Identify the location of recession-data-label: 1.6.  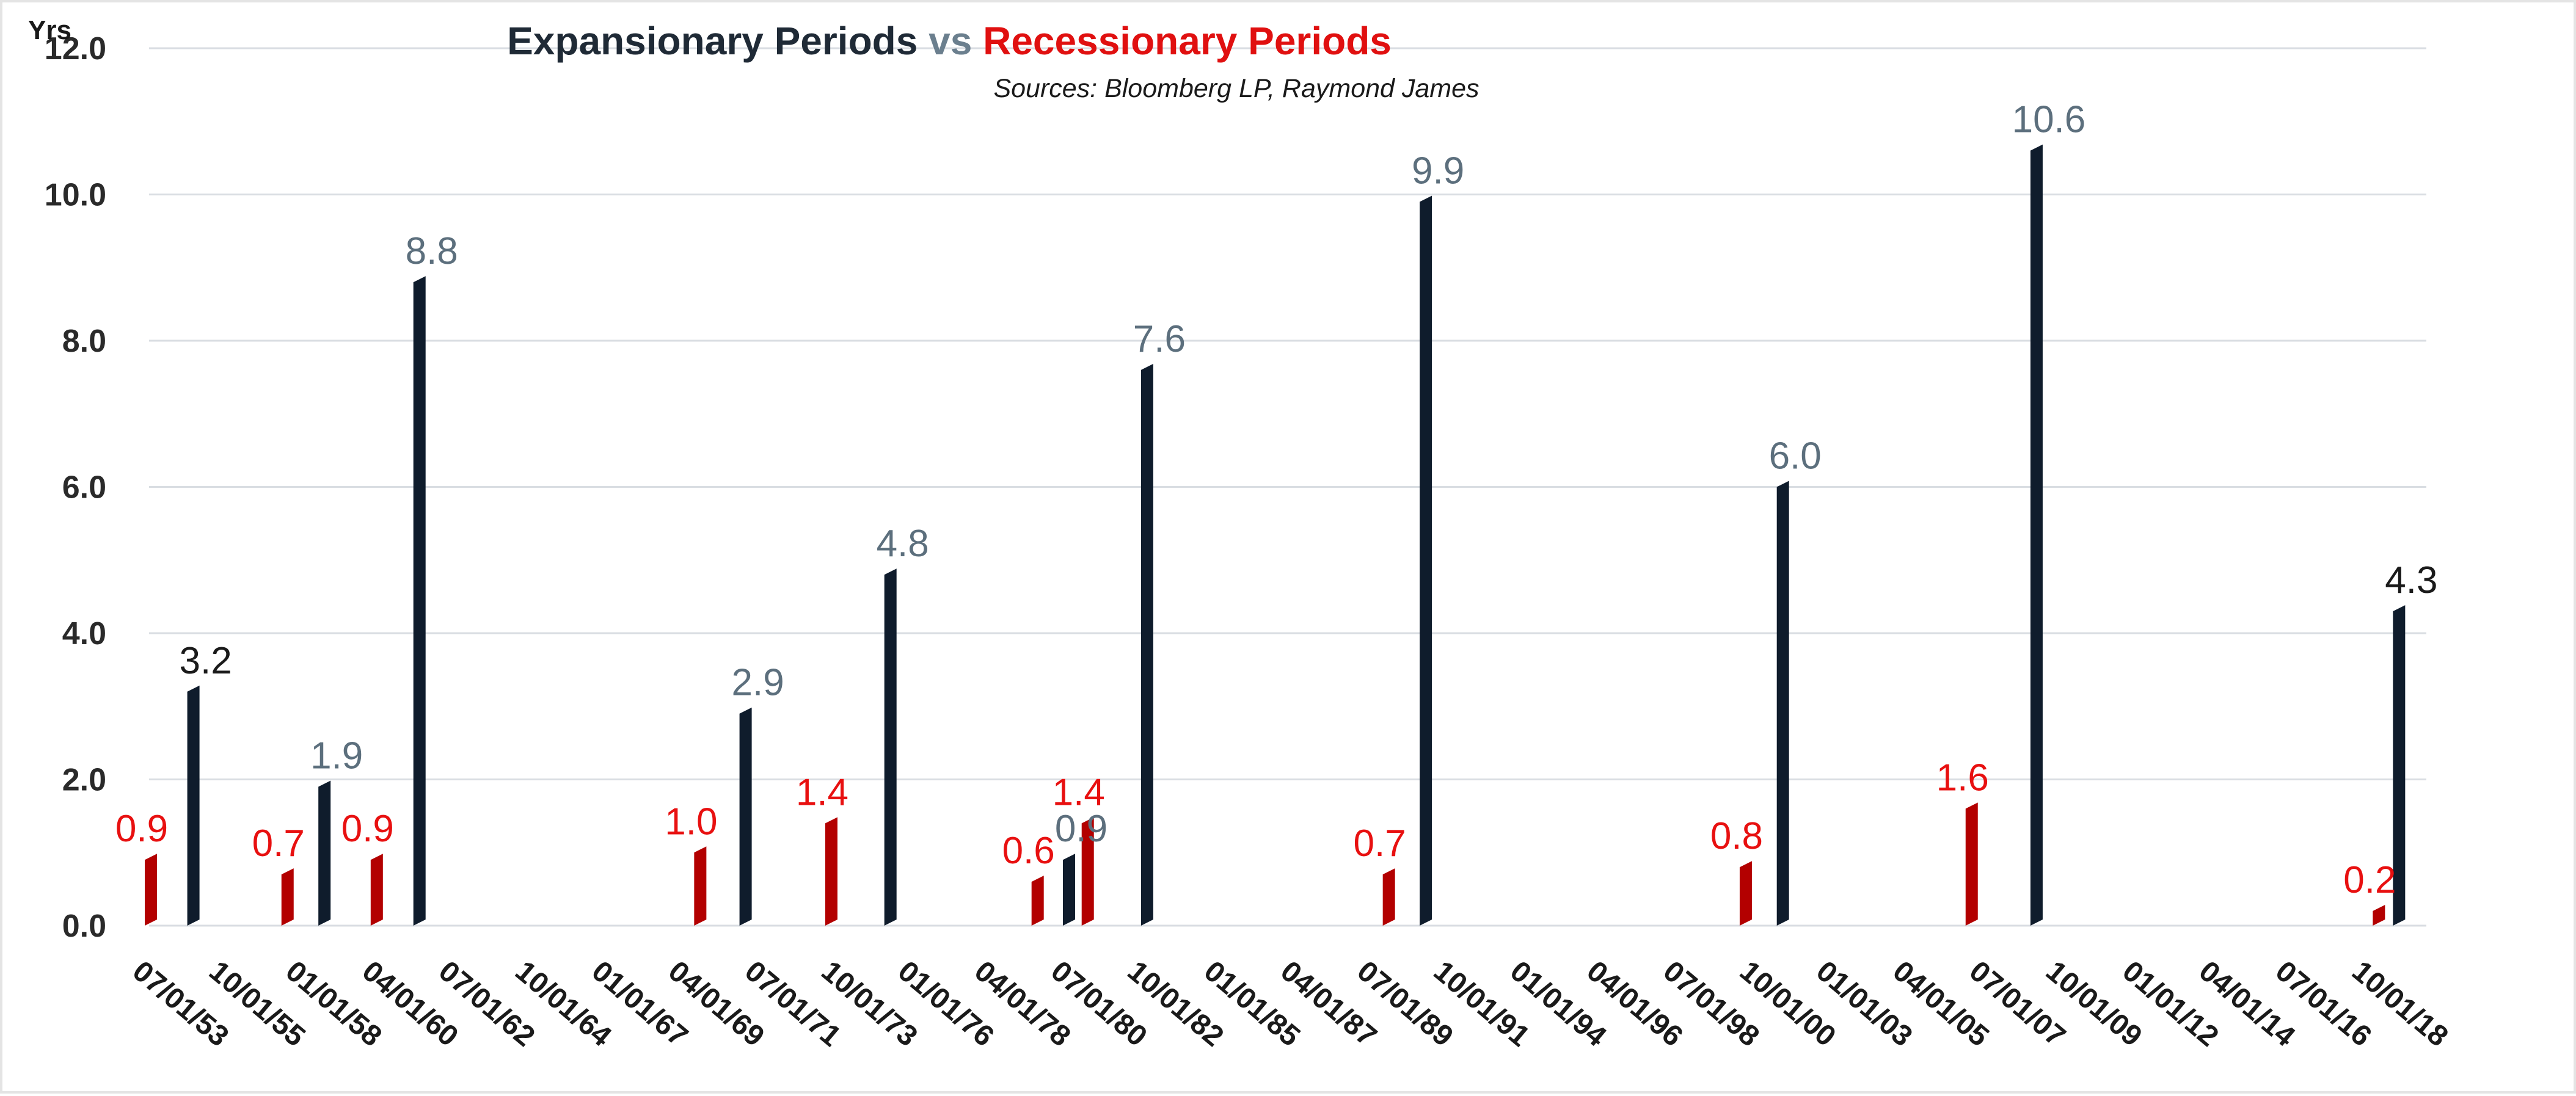
(1963, 778).